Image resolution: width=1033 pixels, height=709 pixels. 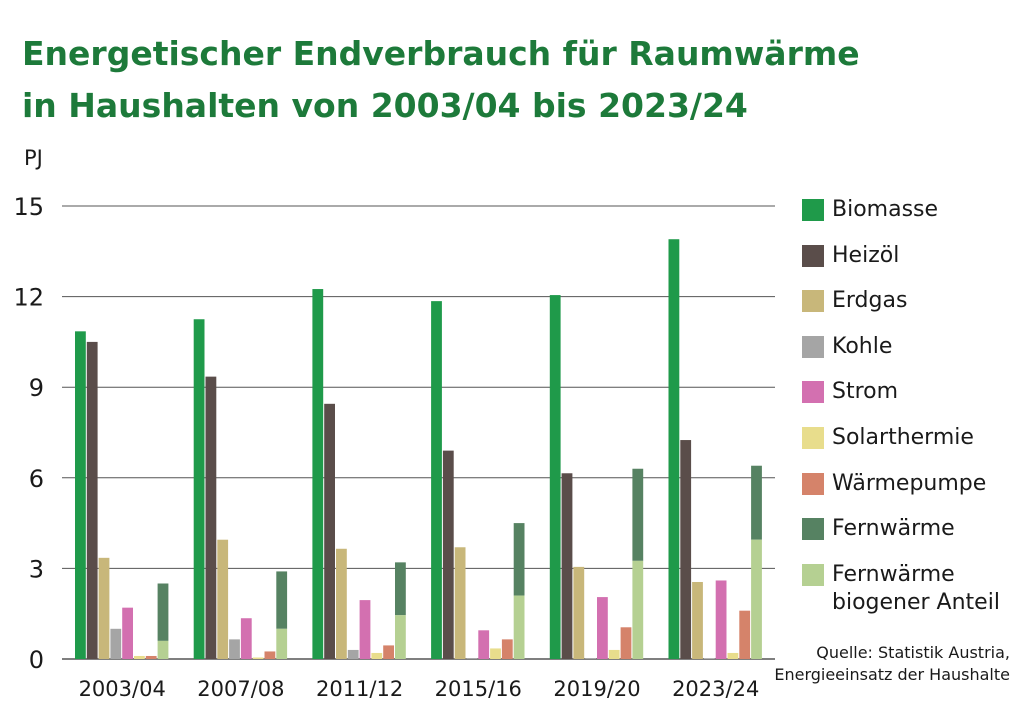 I want to click on legend-label: Solarthermie, so click(x=903, y=437).